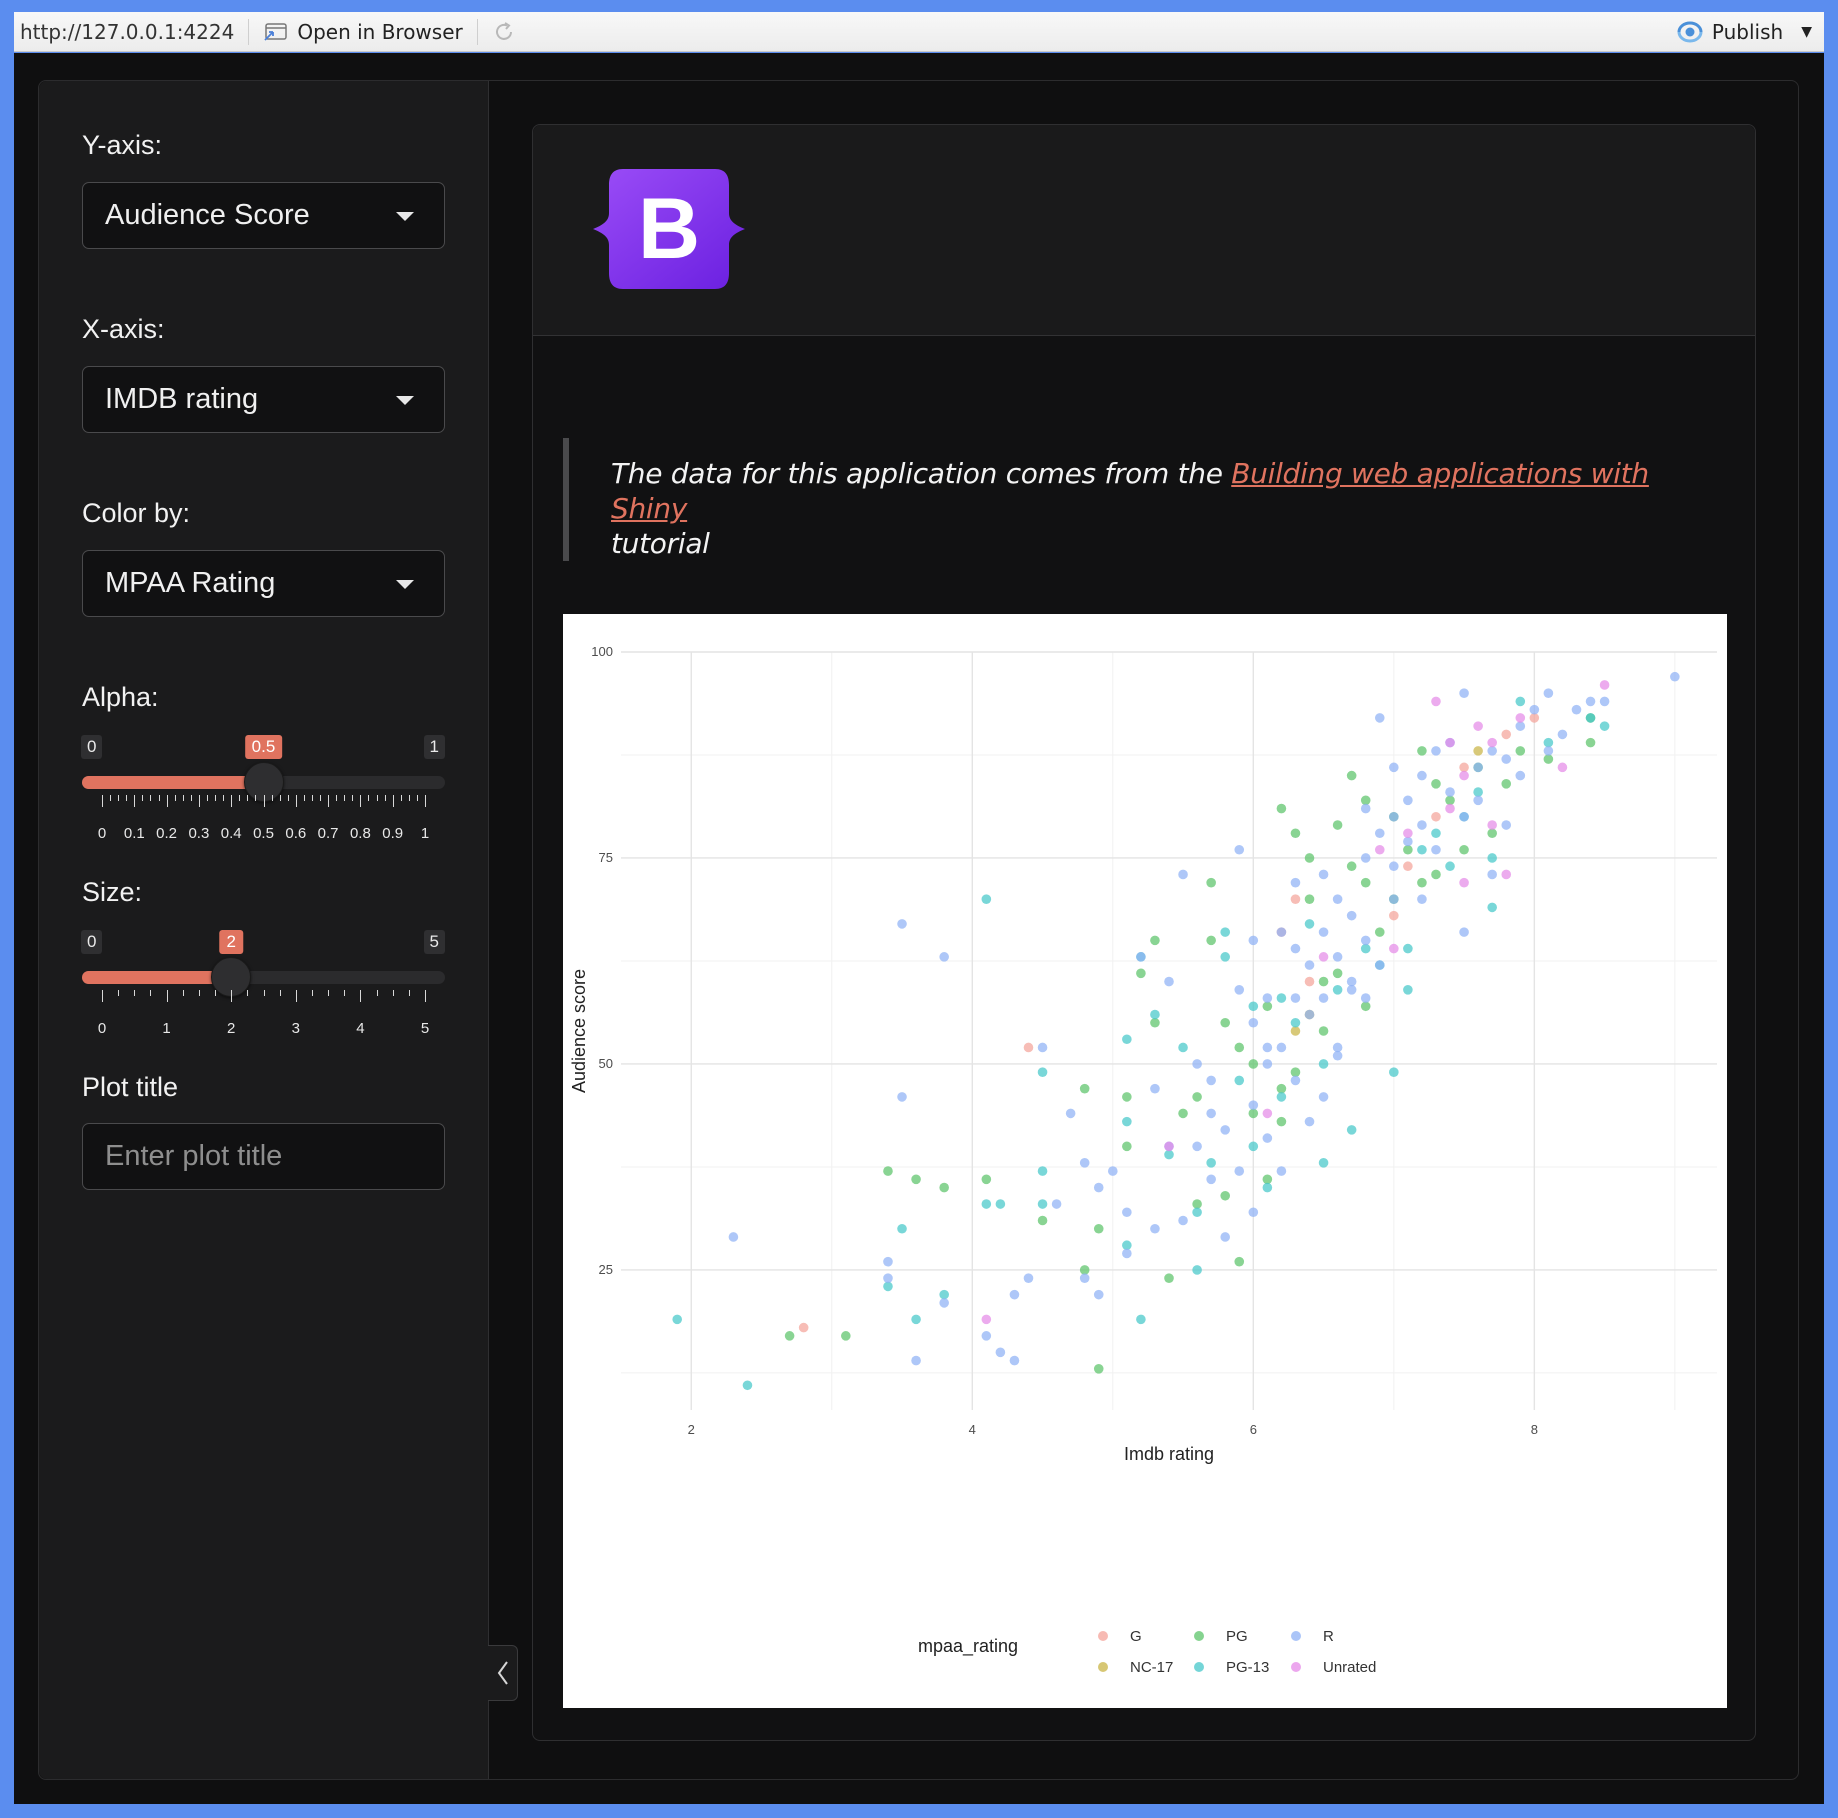 This screenshot has height=1818, width=1838. Describe the element at coordinates (263, 985) in the screenshot. I see `size-slider: 0 5 2 0 1 2 3 4 5` at that location.